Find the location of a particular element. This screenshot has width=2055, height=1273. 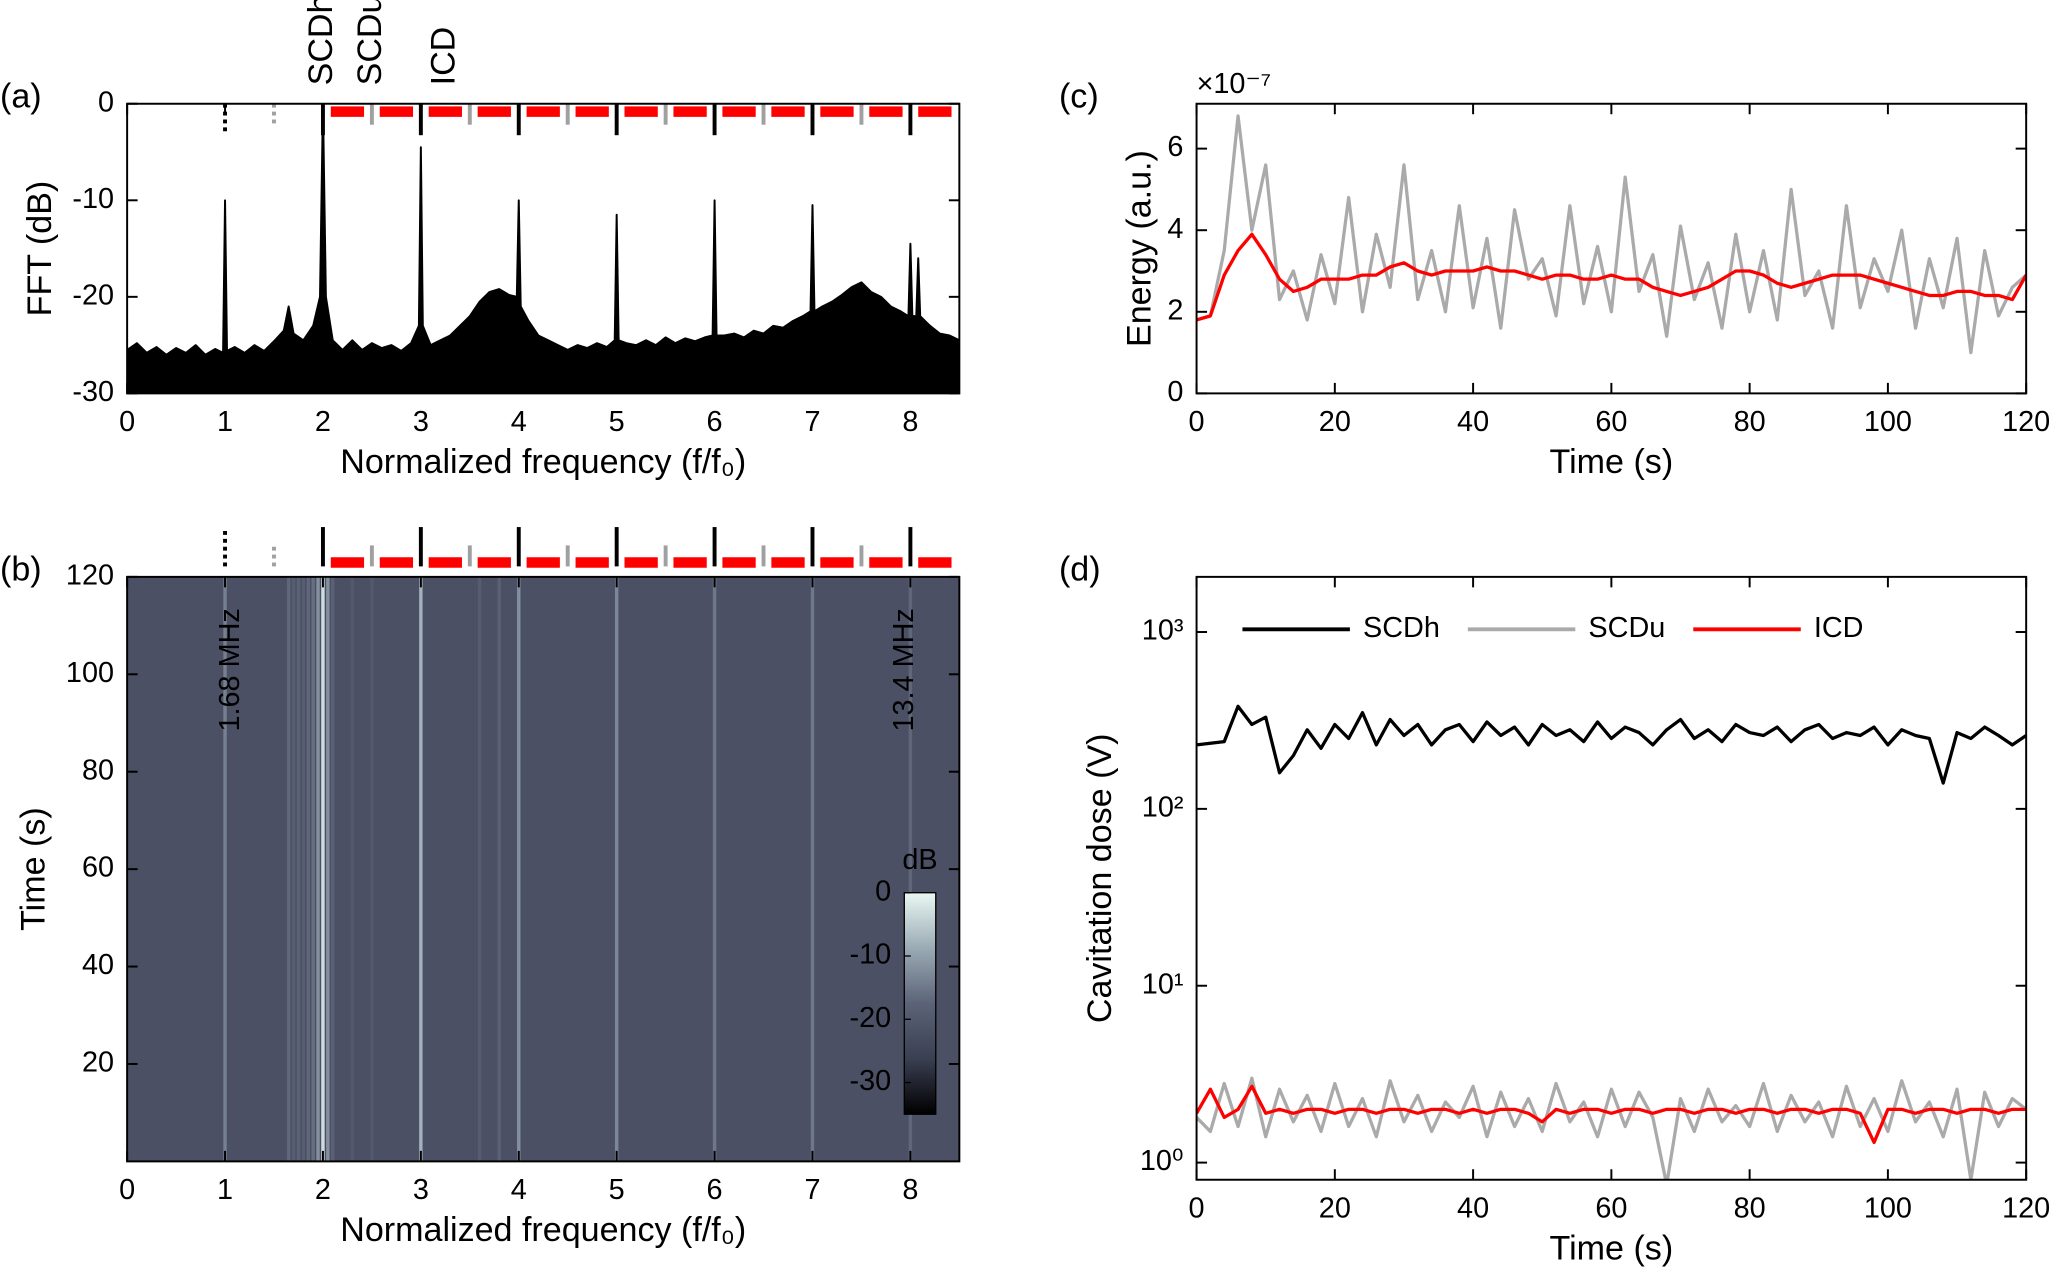

axes-frame is located at coordinates (543, 248).